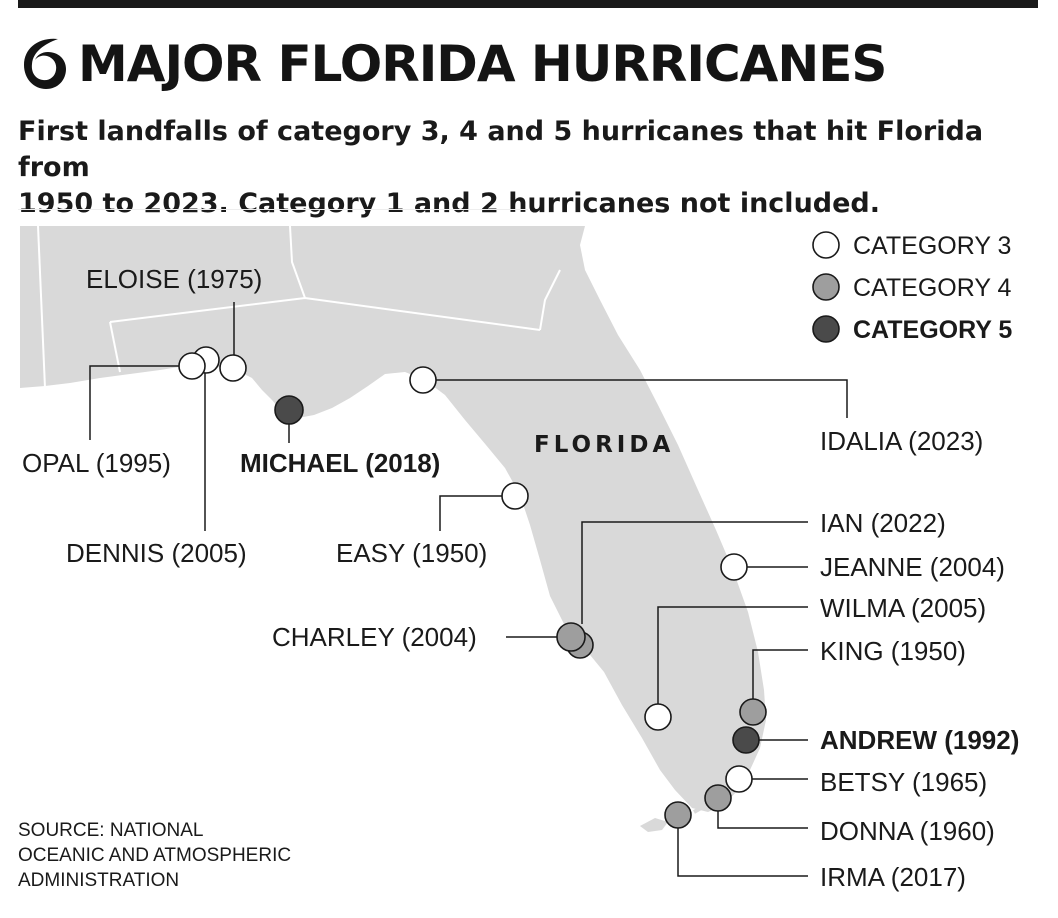  Describe the element at coordinates (374, 637) in the screenshot. I see `label-charley: CHARLEY (2004)` at that location.